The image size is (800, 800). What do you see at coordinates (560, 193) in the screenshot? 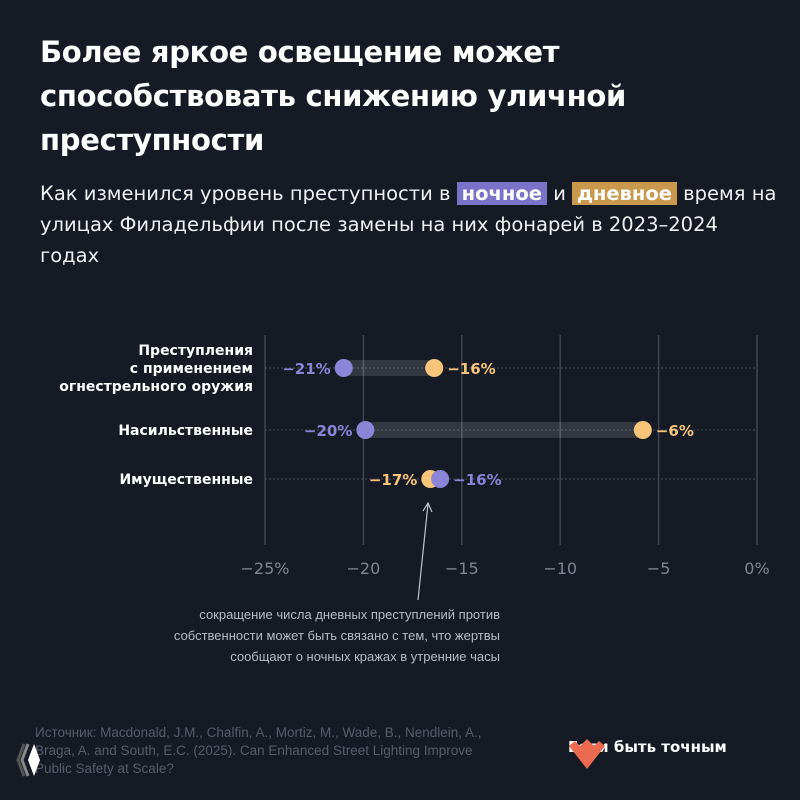
I see `subtitle-text: и` at bounding box center [560, 193].